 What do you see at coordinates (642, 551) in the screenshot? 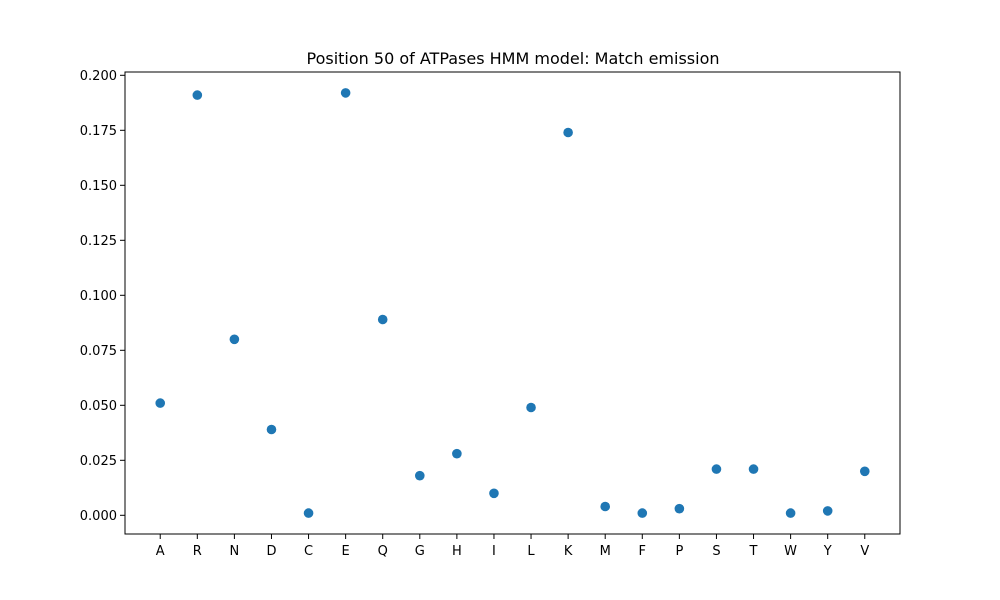
I see `x-tick-label: F` at bounding box center [642, 551].